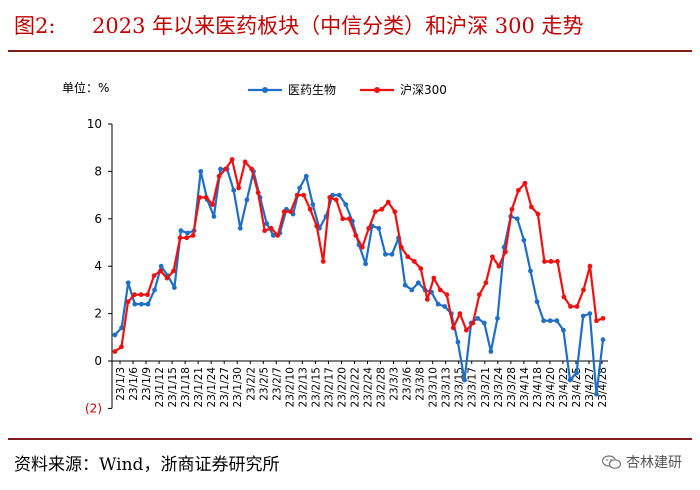  What do you see at coordinates (186, 387) in the screenshot?
I see `x-tick-label: 23/1/18` at bounding box center [186, 387].